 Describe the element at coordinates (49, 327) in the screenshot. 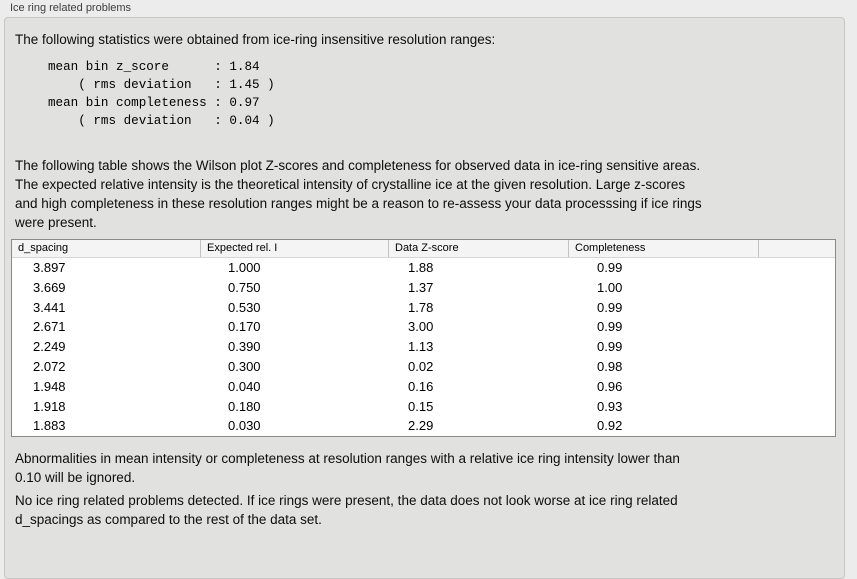

I see `table-cell: 2.671` at that location.